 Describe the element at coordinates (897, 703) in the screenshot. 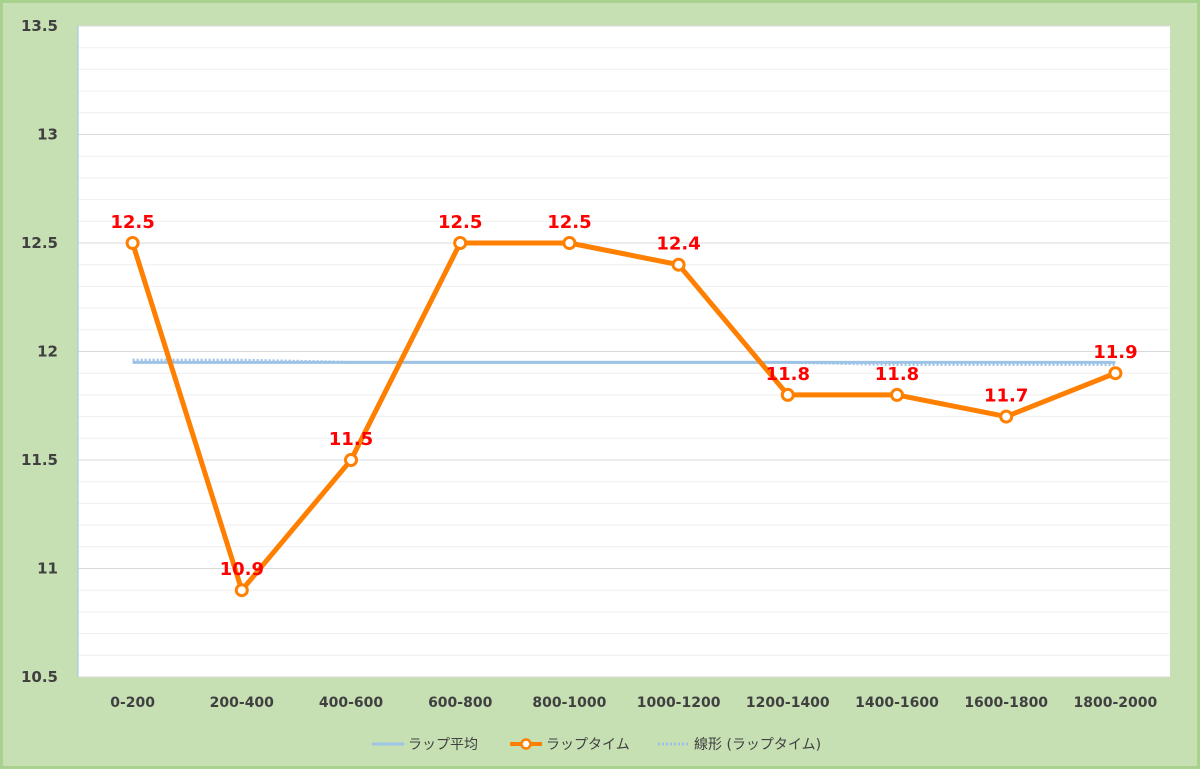

I see `x-tick-label: 1400-1600` at that location.